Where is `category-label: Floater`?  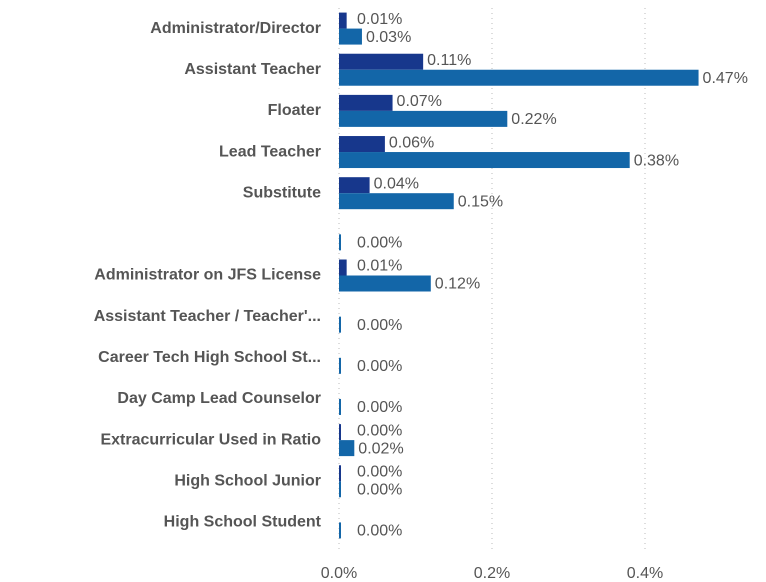 category-label: Floater is located at coordinates (294, 110).